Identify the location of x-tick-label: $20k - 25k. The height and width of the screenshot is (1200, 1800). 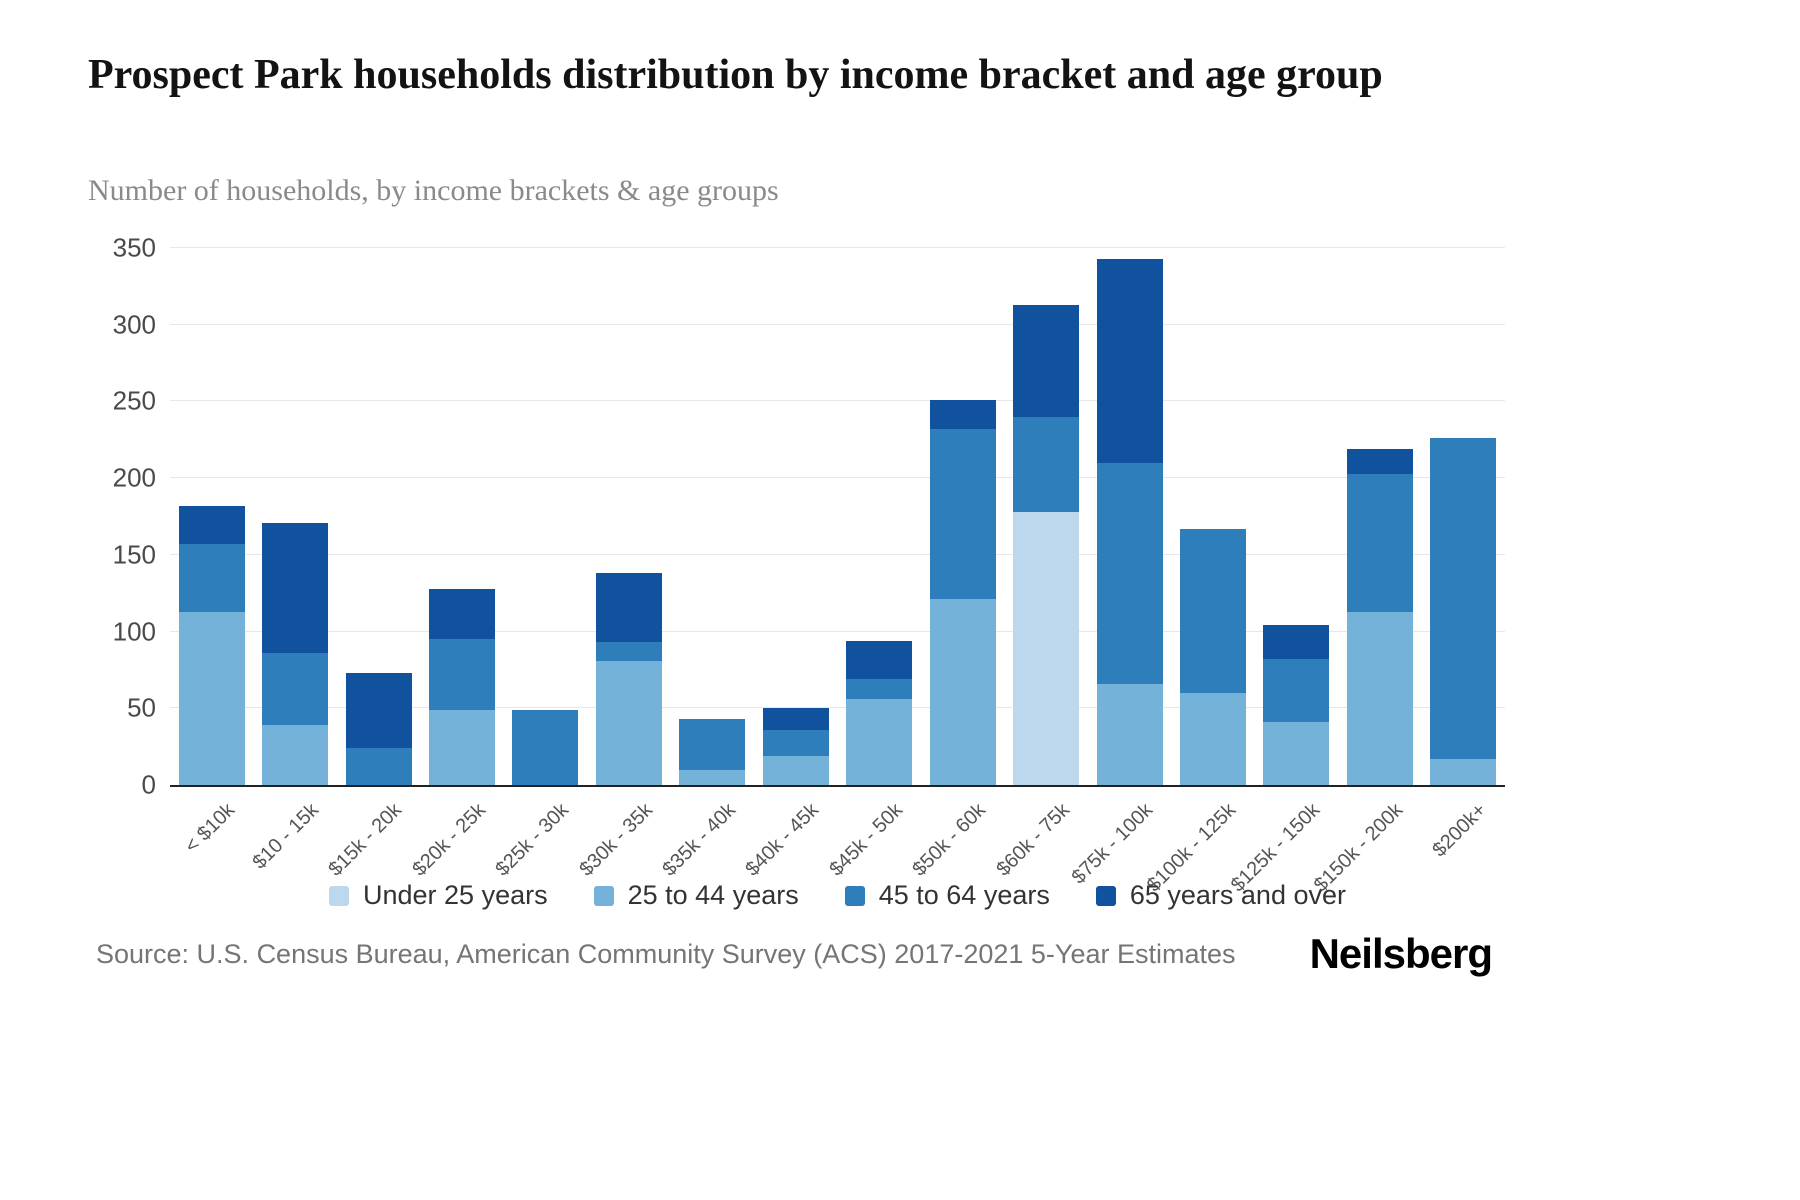
(448, 840).